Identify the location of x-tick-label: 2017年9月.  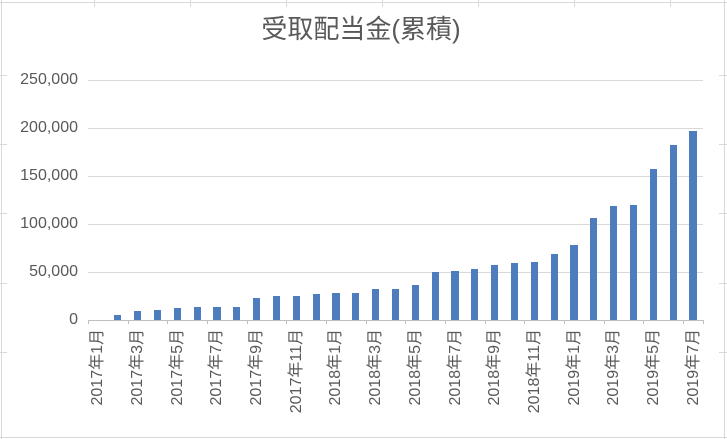
(257, 367).